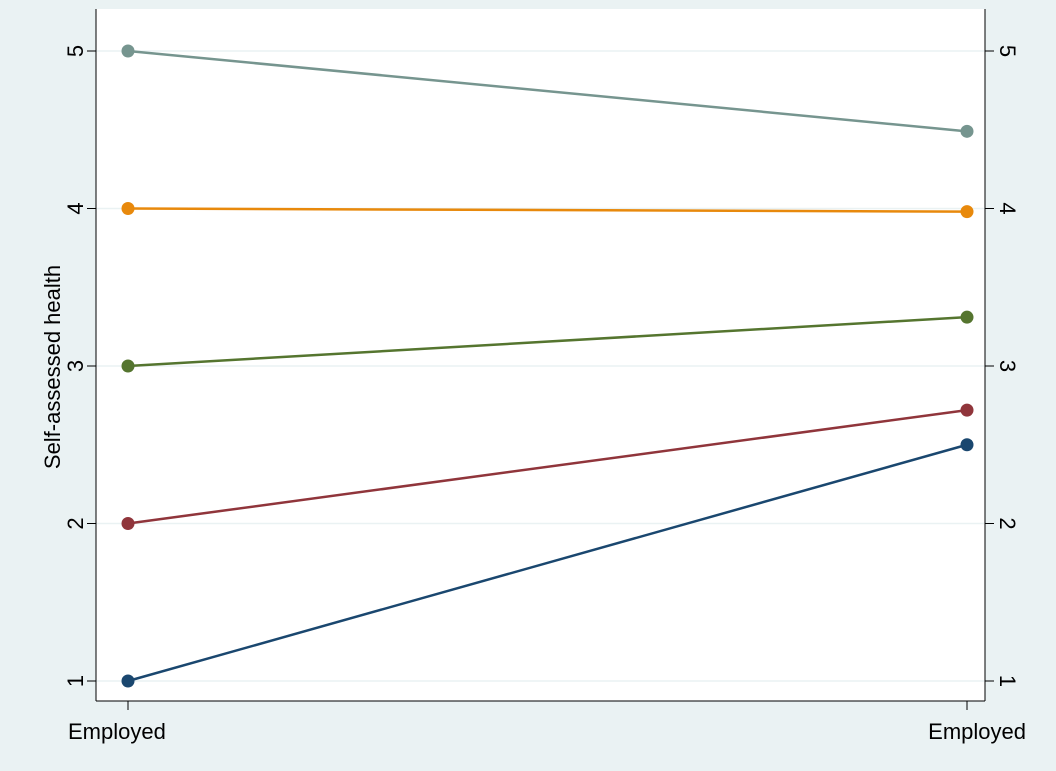 Image resolution: width=1056 pixels, height=771 pixels. Describe the element at coordinates (1007, 523) in the screenshot. I see `y-tick-label-right: 2` at that location.